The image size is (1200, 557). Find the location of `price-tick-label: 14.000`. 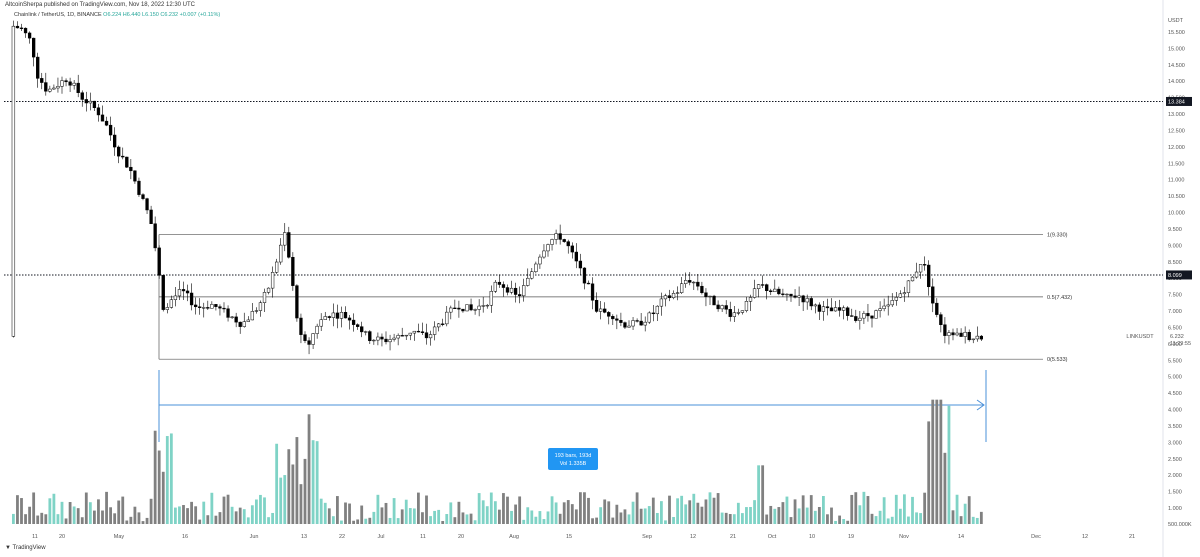

price-tick-label: 14.000 is located at coordinates (1176, 82).